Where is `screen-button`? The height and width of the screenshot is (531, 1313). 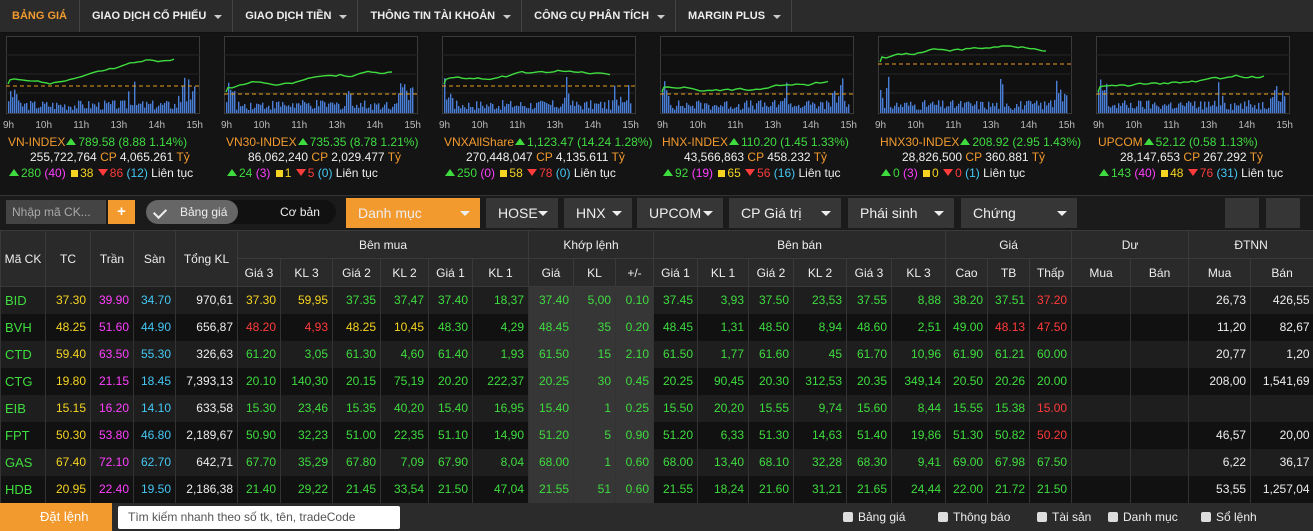 screen-button is located at coordinates (1242, 213).